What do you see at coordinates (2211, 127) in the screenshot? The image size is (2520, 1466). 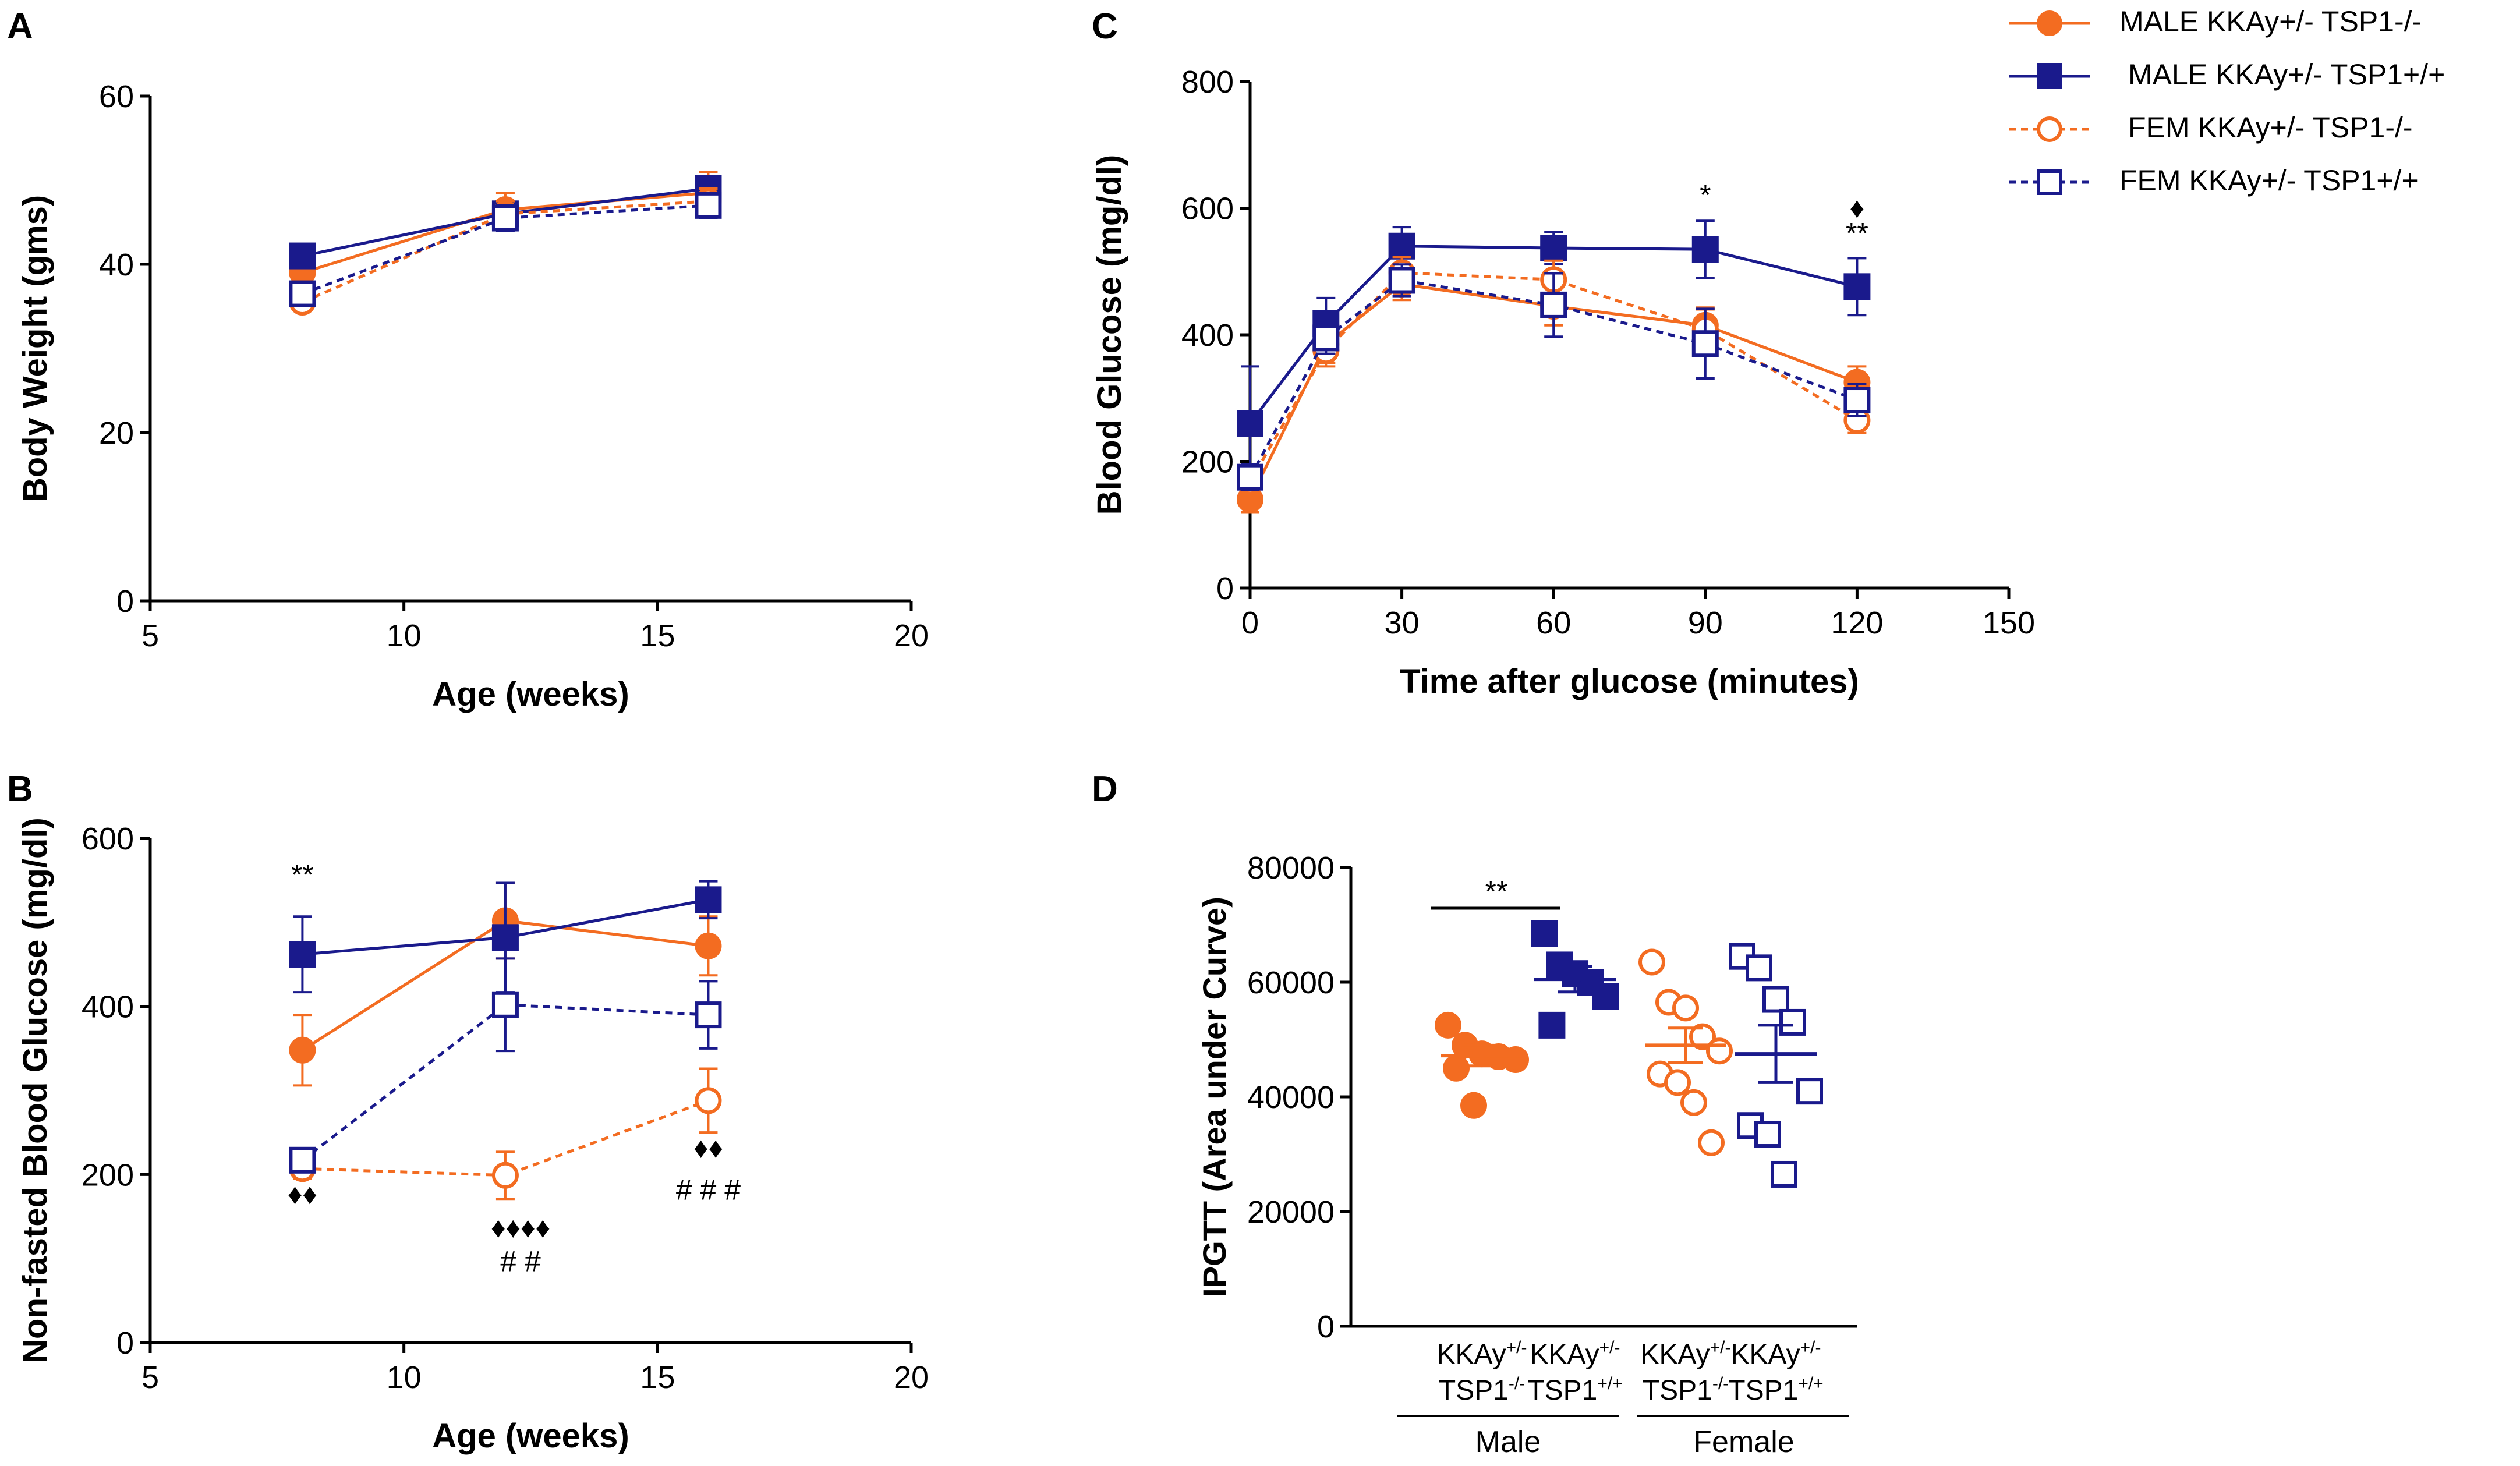 I see `legend-entry-female-tsp1-ko: FEM KKAy+/- TSP1-/-` at bounding box center [2211, 127].